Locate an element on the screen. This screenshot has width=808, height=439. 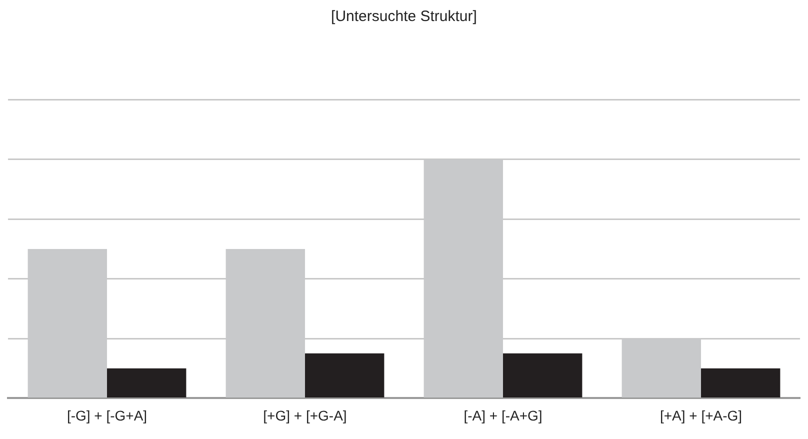
chart-title: [Untersuchte Struktur] is located at coordinates (404, 17).